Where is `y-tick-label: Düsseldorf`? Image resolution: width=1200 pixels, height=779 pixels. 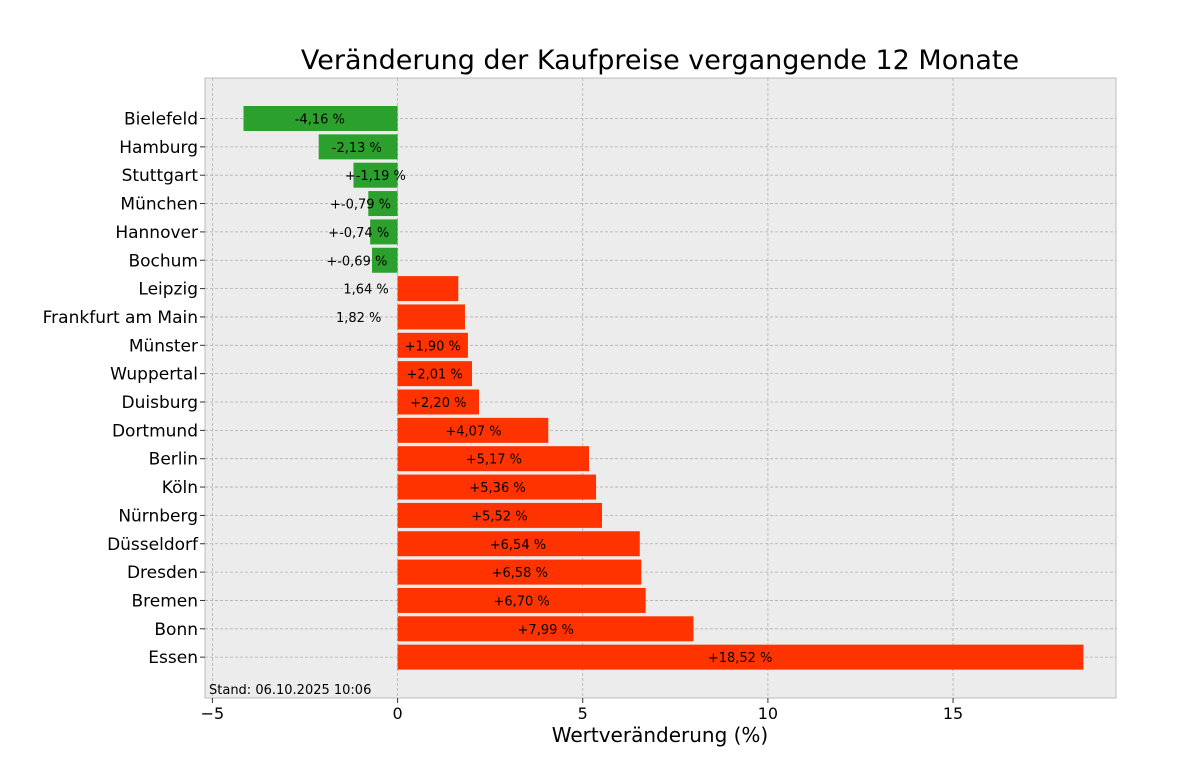
y-tick-label: Düsseldorf is located at coordinates (153, 545).